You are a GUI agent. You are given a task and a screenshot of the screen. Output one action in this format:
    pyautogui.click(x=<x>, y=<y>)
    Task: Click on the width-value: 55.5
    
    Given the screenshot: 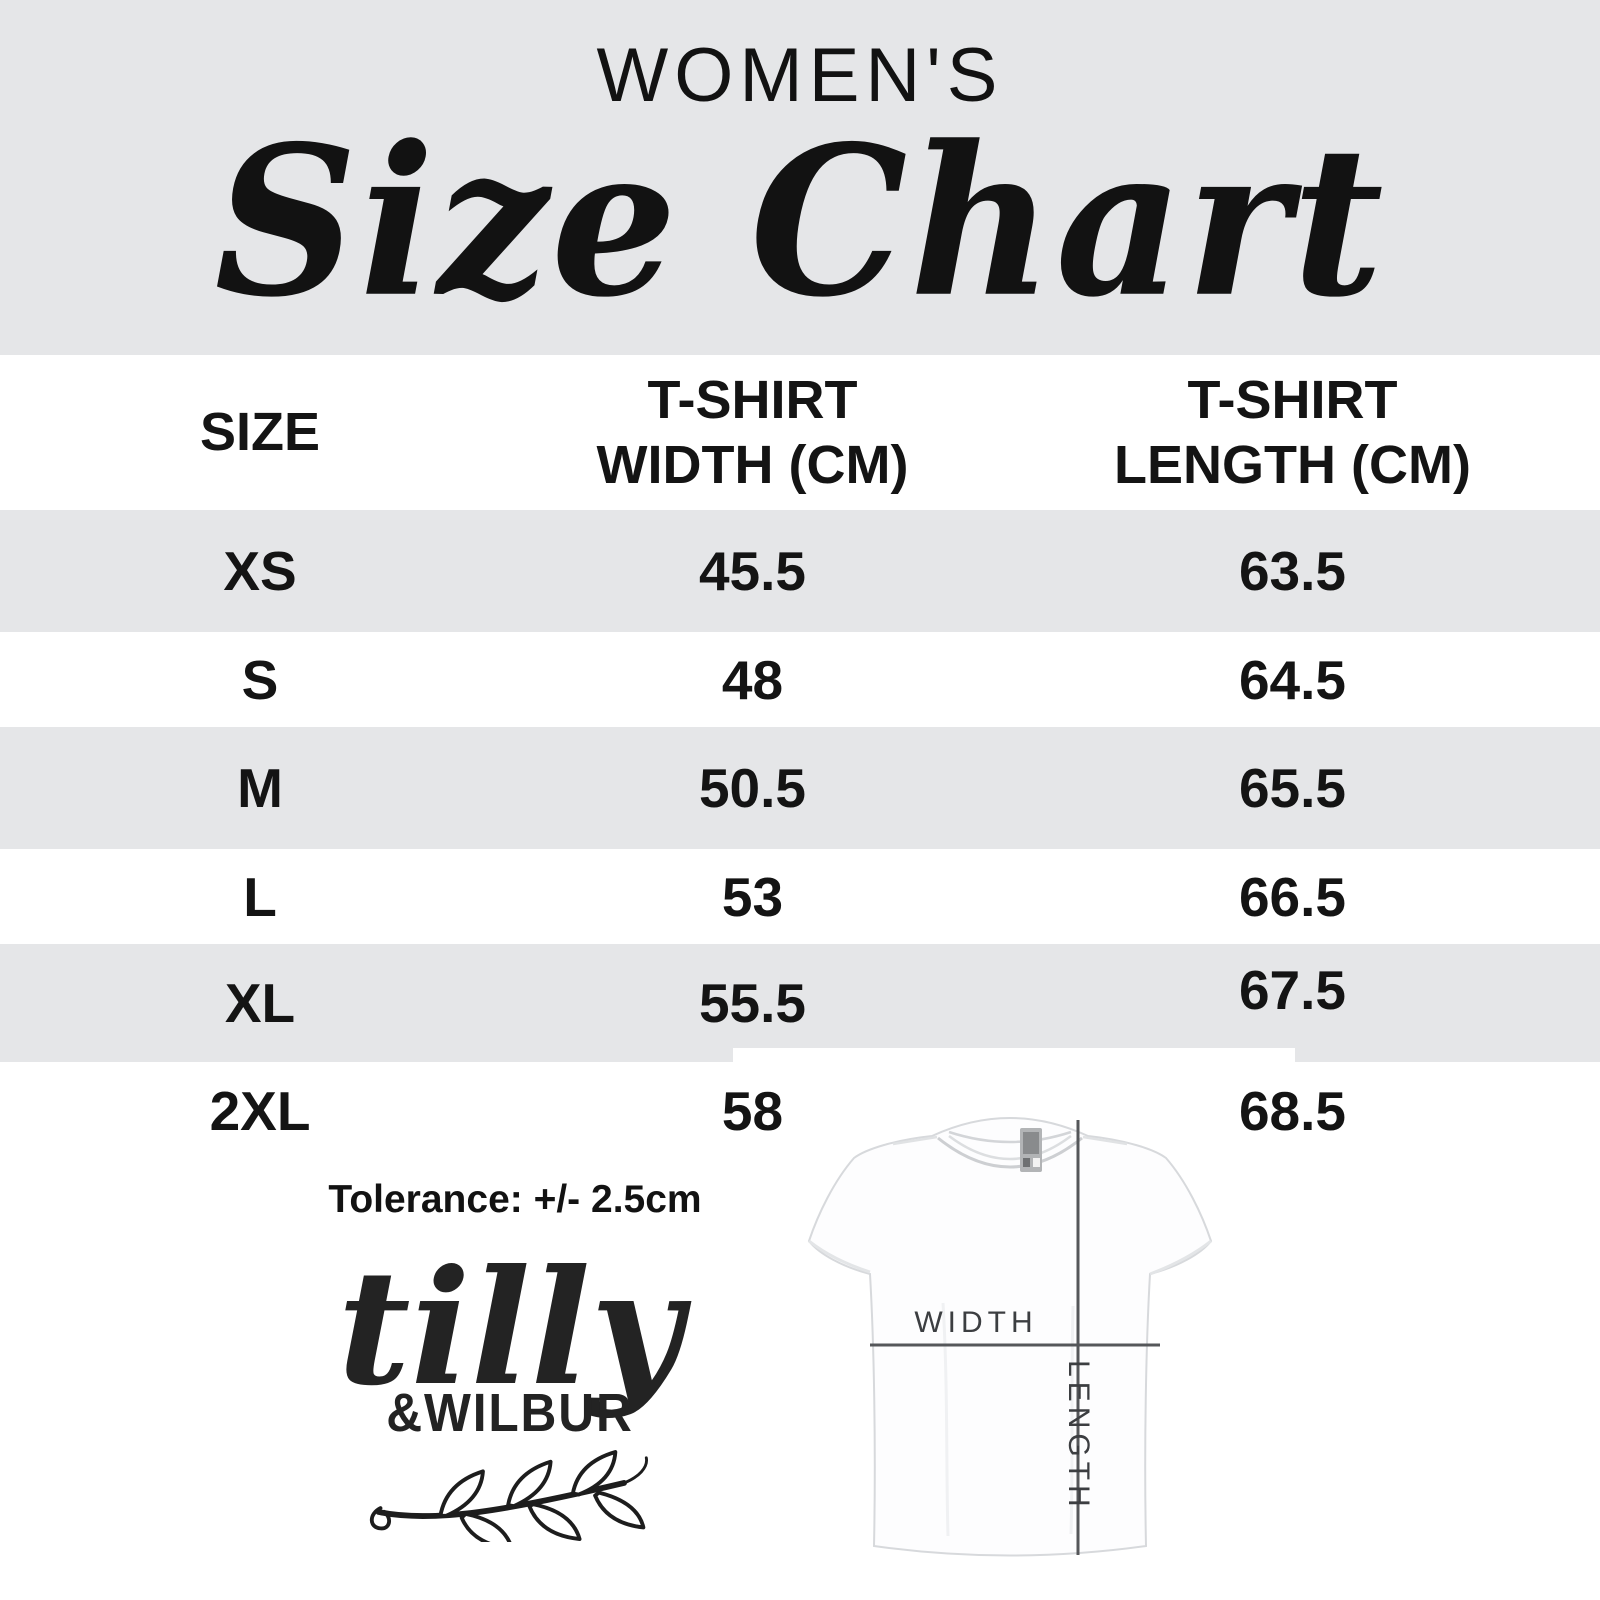 What is the action you would take?
    pyautogui.click(x=752, y=1003)
    